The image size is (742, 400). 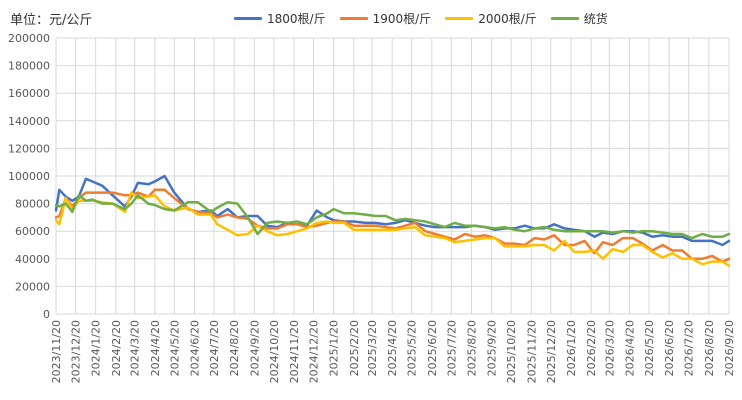 I want to click on legend-item: 1800根/斤, so click(x=280, y=18).